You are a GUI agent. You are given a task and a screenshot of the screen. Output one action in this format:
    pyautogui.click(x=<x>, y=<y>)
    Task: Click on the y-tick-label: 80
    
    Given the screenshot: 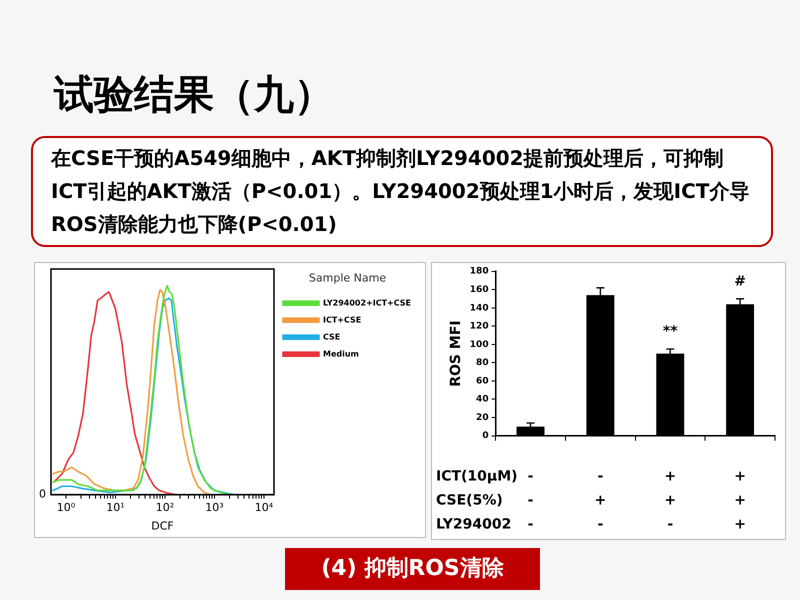 What is the action you would take?
    pyautogui.click(x=482, y=363)
    